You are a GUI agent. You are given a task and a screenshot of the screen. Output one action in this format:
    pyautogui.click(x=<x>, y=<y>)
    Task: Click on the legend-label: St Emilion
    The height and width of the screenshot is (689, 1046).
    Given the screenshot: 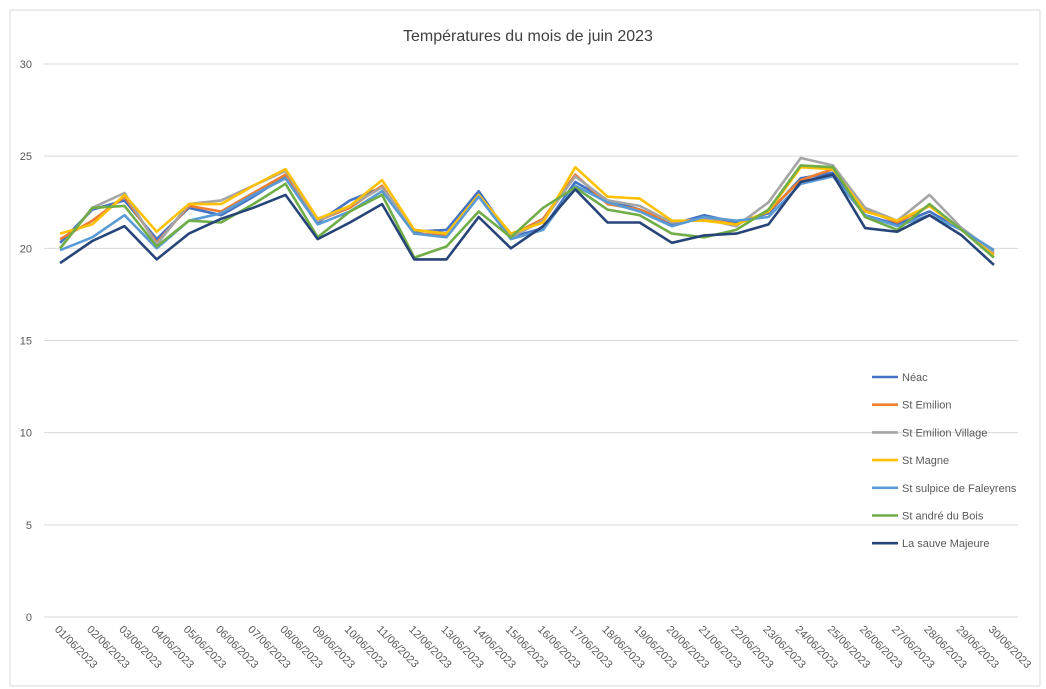 What is the action you would take?
    pyautogui.click(x=927, y=406)
    